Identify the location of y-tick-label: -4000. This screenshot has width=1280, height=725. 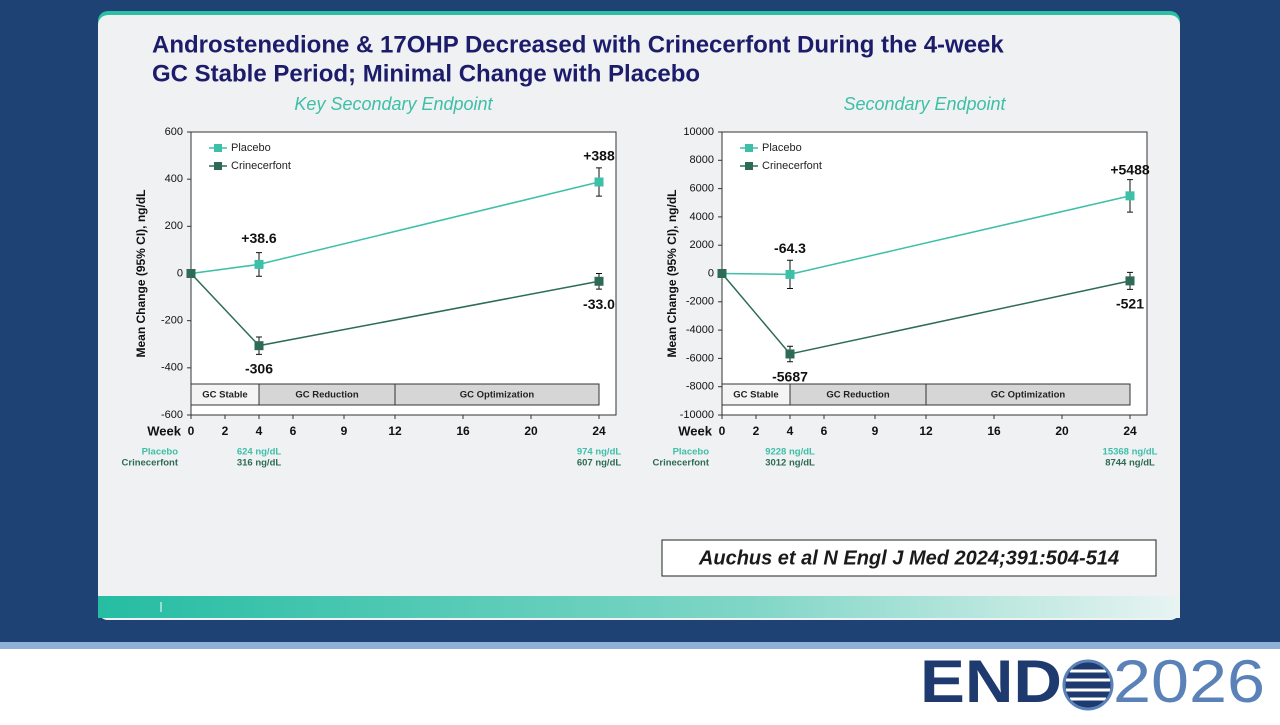
(700, 330).